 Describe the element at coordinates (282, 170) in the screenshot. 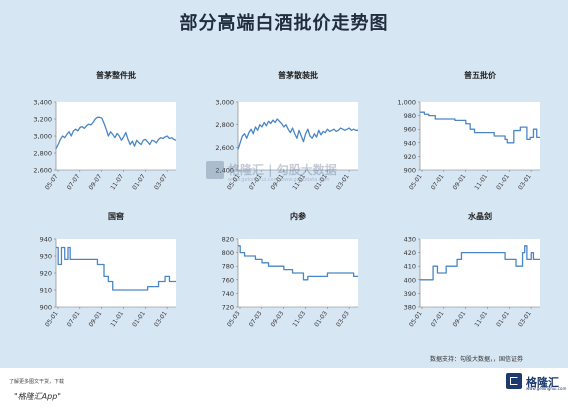

I see `watermark-text: 格隆汇 | 勾股大数据` at that location.